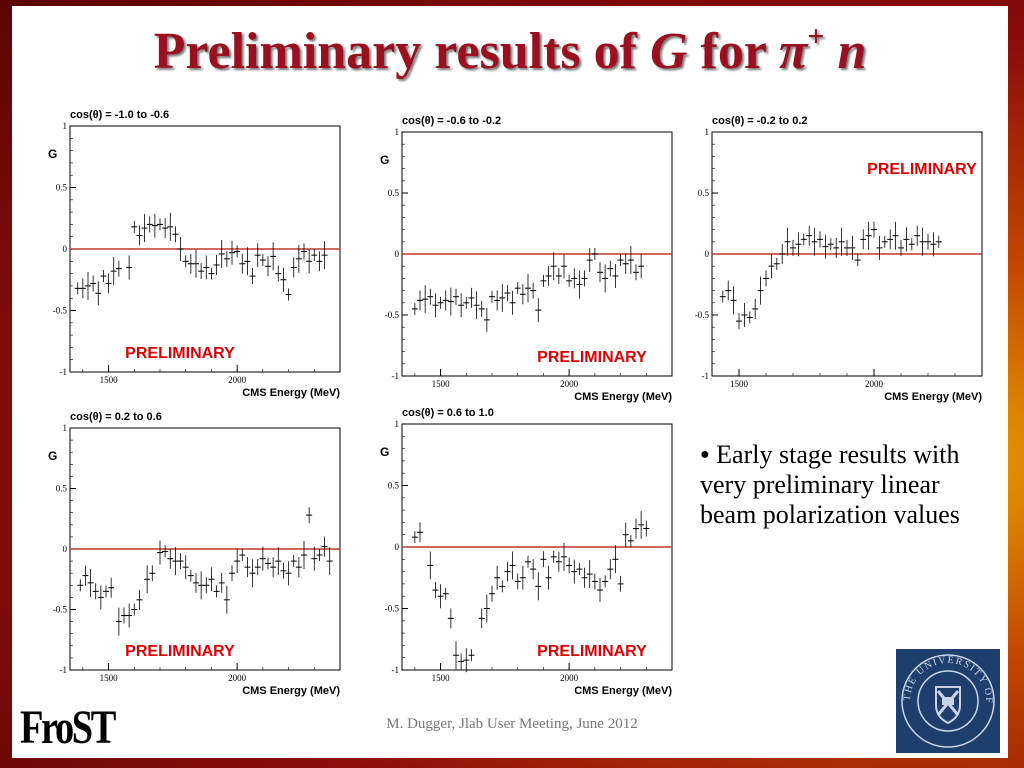 Image resolution: width=1024 pixels, height=768 pixels. What do you see at coordinates (451, 121) in the screenshot?
I see `chart-title: cos(θ) = -0.6 to -0.2` at bounding box center [451, 121].